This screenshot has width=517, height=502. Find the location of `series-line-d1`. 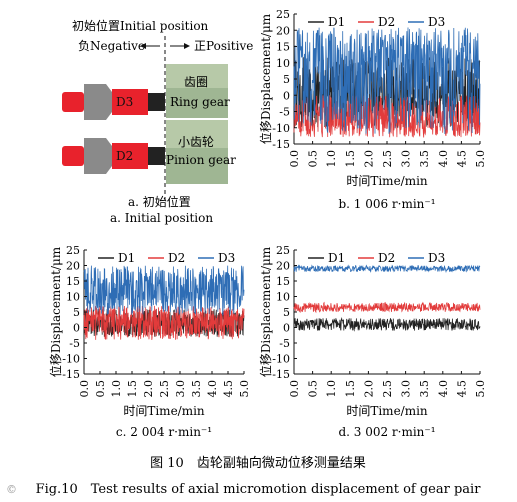

series-line-d1 is located at coordinates (387, 324).